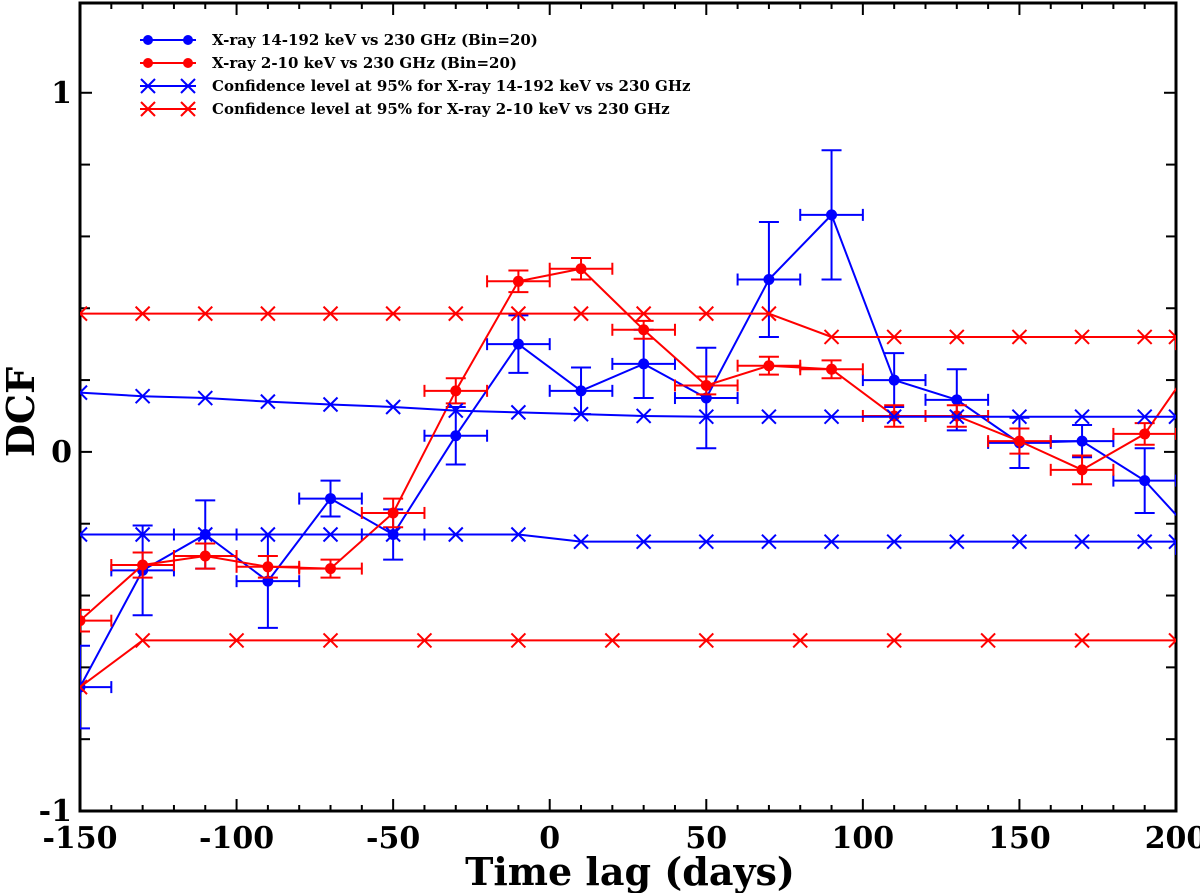 The image size is (1200, 893). I want to click on legend-label: X-ray 2-10 keV vs 230 GHz (Bin=20), so click(364, 63).